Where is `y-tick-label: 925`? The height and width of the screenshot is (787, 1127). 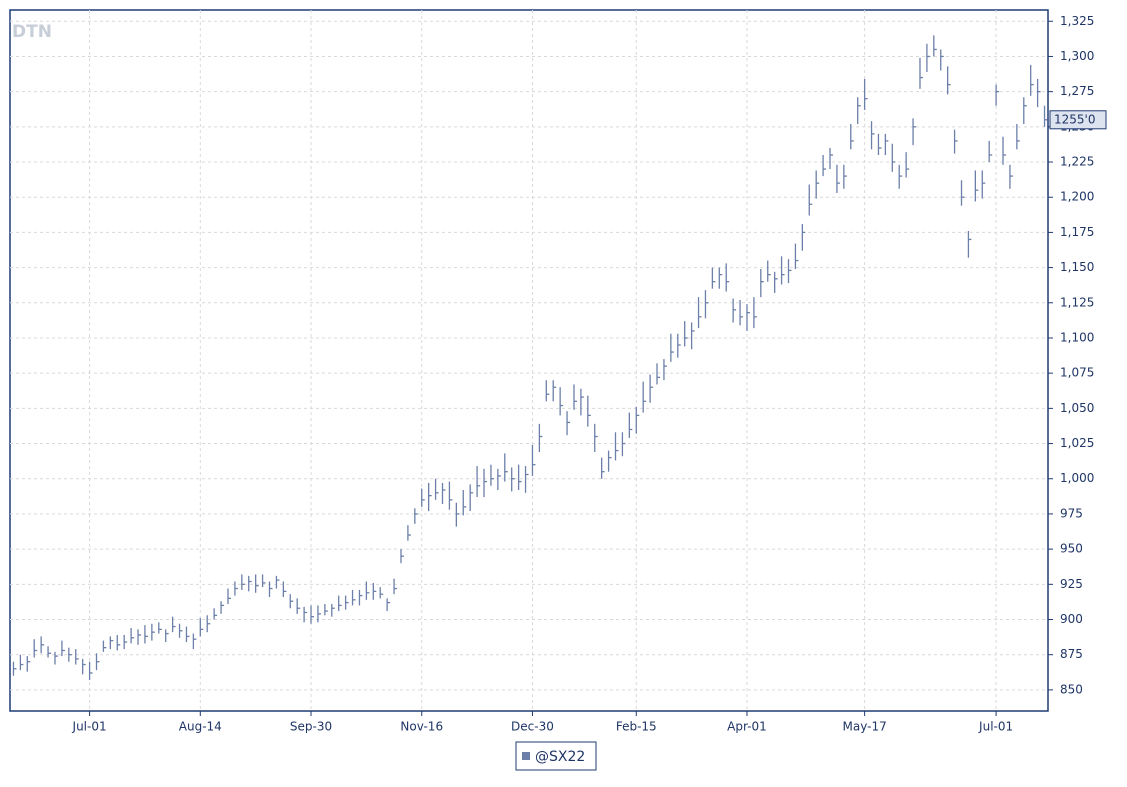 y-tick-label: 925 is located at coordinates (1071, 584).